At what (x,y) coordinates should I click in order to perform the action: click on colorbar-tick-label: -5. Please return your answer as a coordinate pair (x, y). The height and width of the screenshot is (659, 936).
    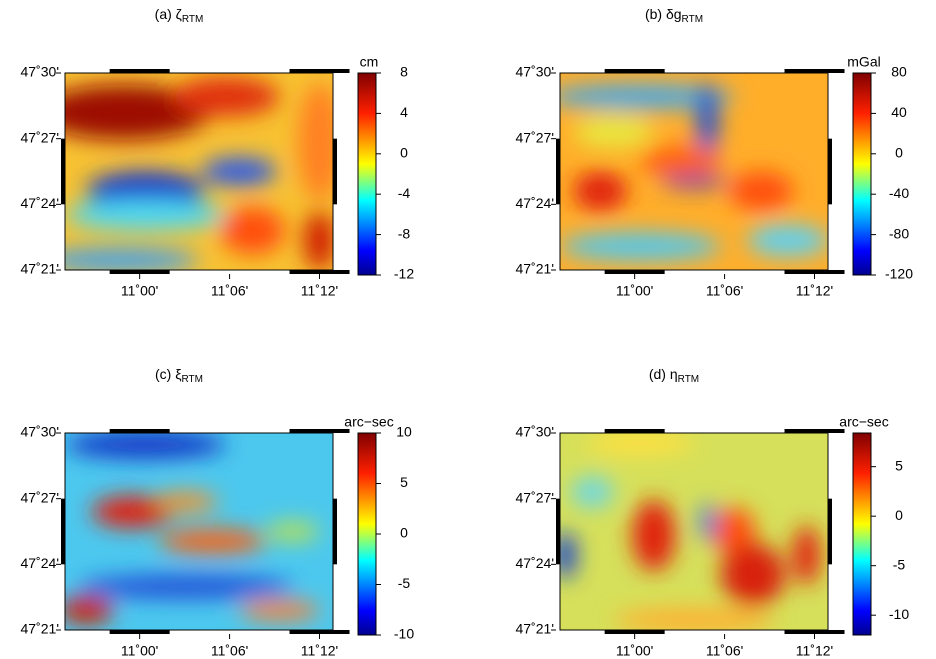
    Looking at the image, I should click on (404, 583).